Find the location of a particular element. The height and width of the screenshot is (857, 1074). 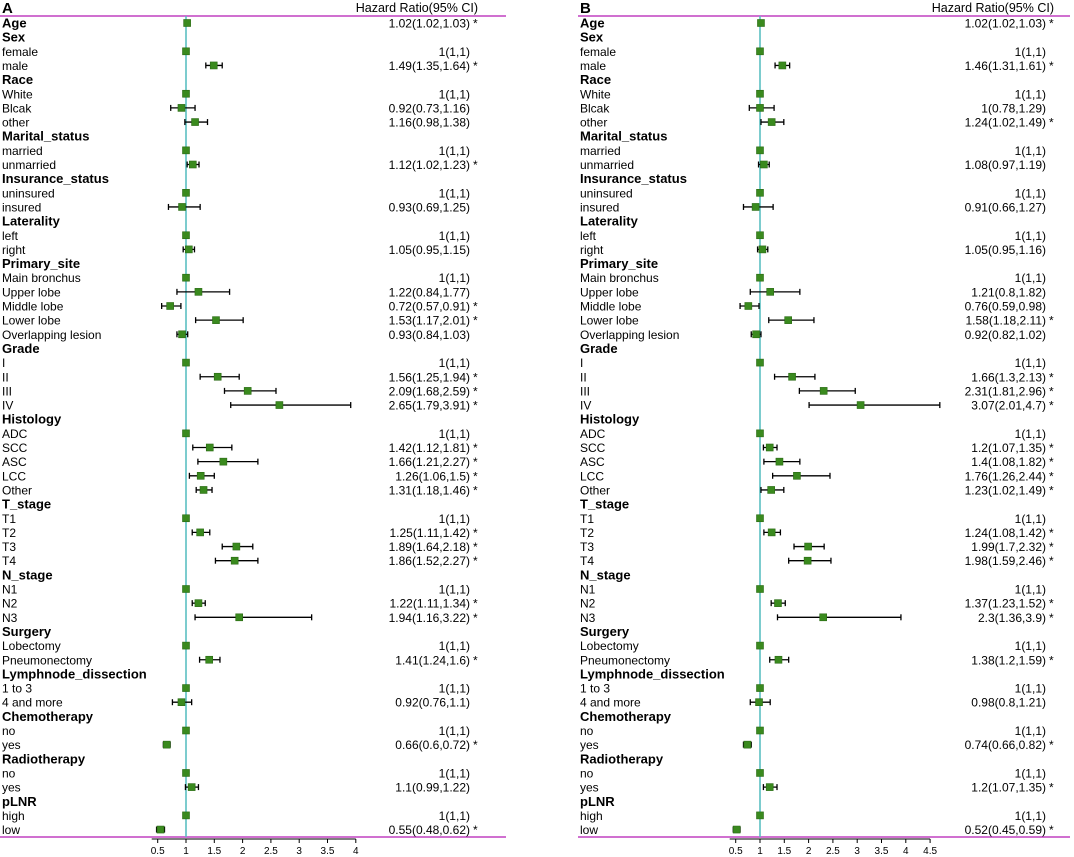

panel-b-letter: B is located at coordinates (585, 8).